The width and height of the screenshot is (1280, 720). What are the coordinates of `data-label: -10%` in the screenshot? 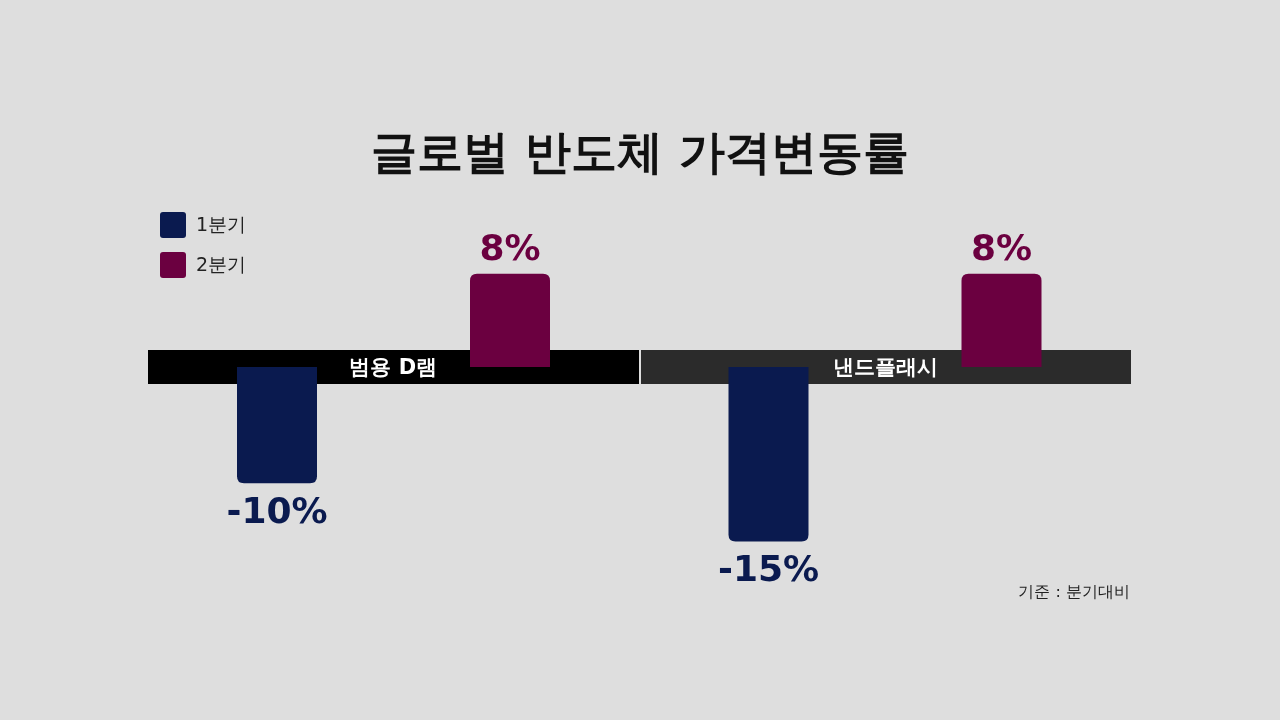 It's located at (277, 511).